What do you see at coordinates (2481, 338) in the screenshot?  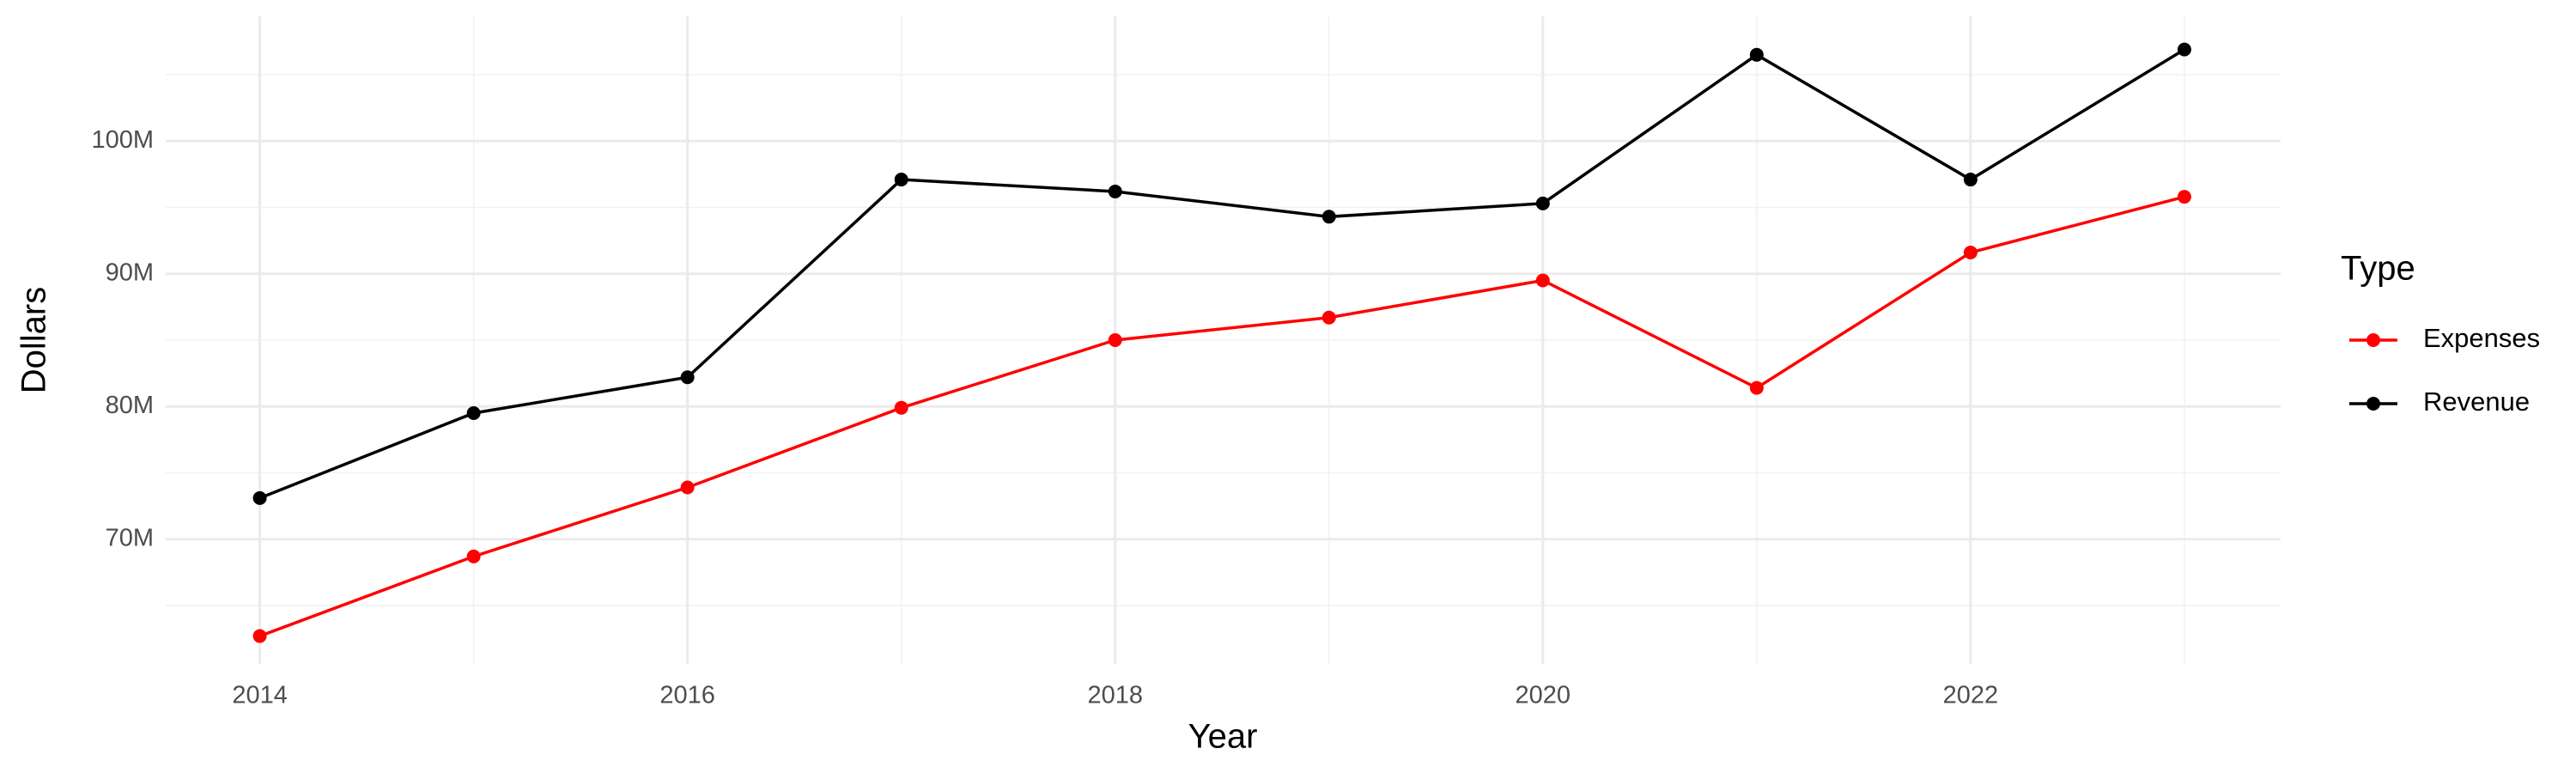 I see `legend-label: Expenses` at bounding box center [2481, 338].